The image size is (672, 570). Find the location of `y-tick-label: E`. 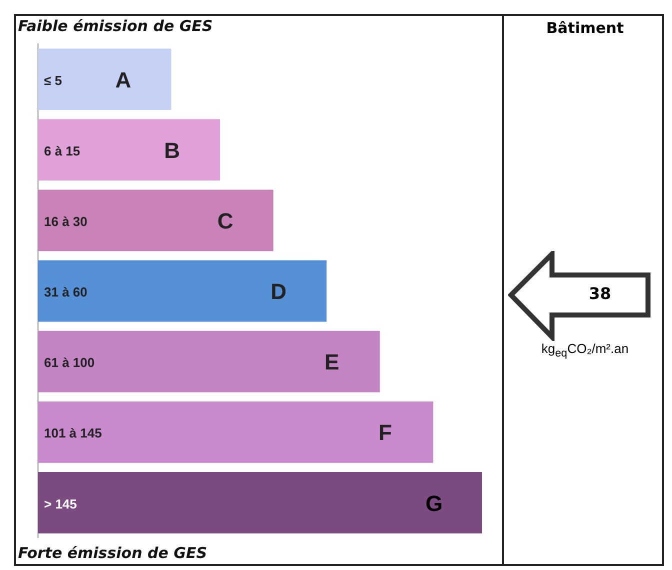

y-tick-label: E is located at coordinates (332, 362).